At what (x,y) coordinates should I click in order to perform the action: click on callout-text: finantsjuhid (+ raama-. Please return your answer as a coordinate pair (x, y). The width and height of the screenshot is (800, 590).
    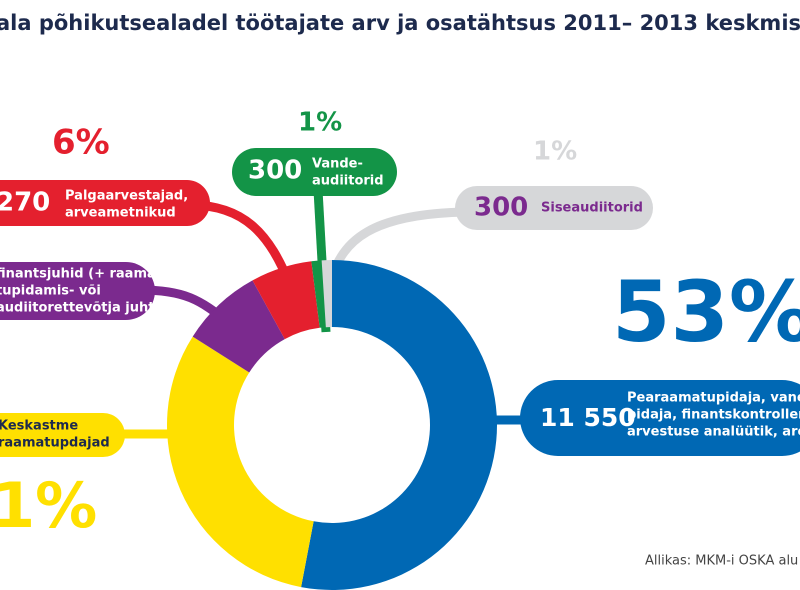
    Looking at the image, I should click on (80, 274).